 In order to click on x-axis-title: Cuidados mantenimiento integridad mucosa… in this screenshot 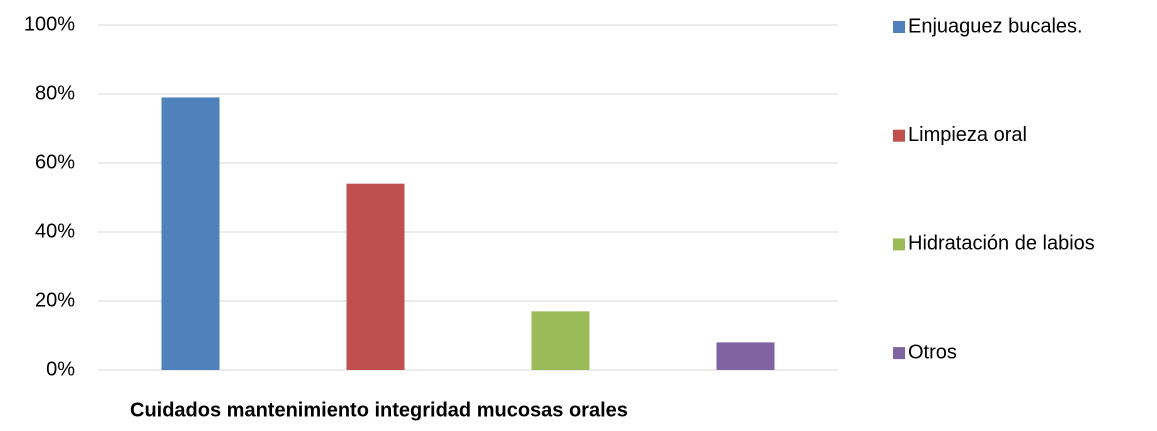, I will do `click(379, 410)`.